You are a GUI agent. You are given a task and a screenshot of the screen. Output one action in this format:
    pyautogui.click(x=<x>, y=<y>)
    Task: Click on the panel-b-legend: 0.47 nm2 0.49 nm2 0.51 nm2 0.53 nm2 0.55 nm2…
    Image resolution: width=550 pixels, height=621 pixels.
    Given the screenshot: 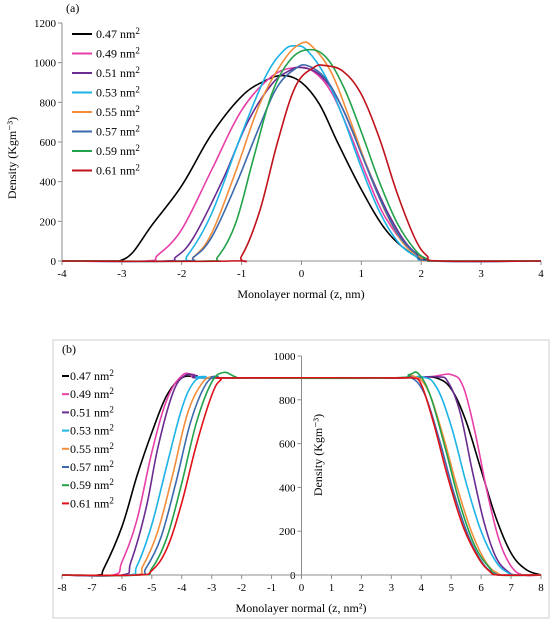 What is the action you would take?
    pyautogui.click(x=88, y=439)
    